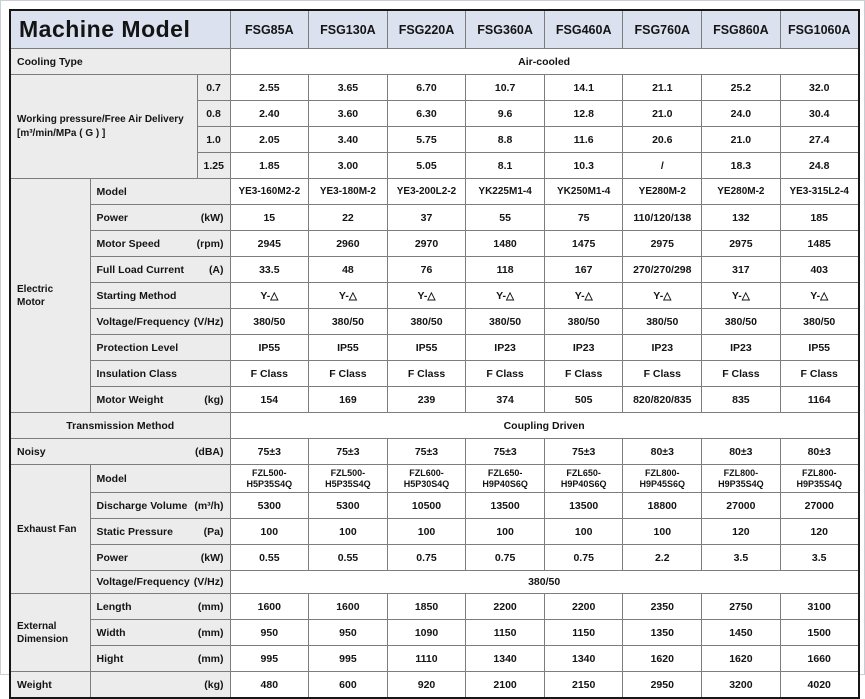  I want to click on fad-value: 3.65, so click(348, 87).